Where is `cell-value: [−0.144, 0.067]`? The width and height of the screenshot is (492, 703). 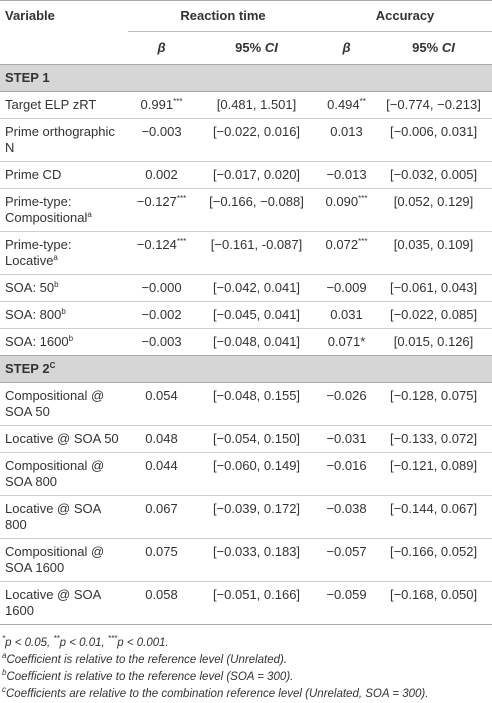 cell-value: [−0.144, 0.067] is located at coordinates (433, 508).